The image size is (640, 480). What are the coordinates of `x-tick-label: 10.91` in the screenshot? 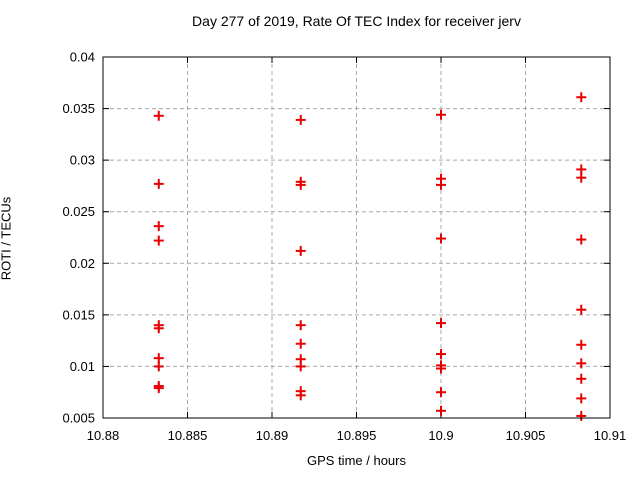 It's located at (610, 435).